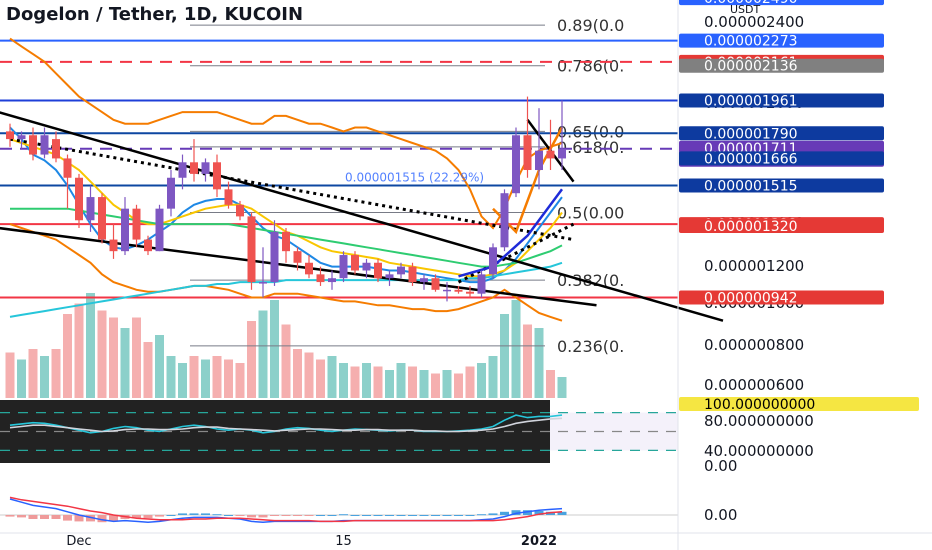 The height and width of the screenshot is (550, 932). What do you see at coordinates (154, 14) in the screenshot?
I see `chart-title: Dogelon / Tether, 1D, KUCOIN` at bounding box center [154, 14].